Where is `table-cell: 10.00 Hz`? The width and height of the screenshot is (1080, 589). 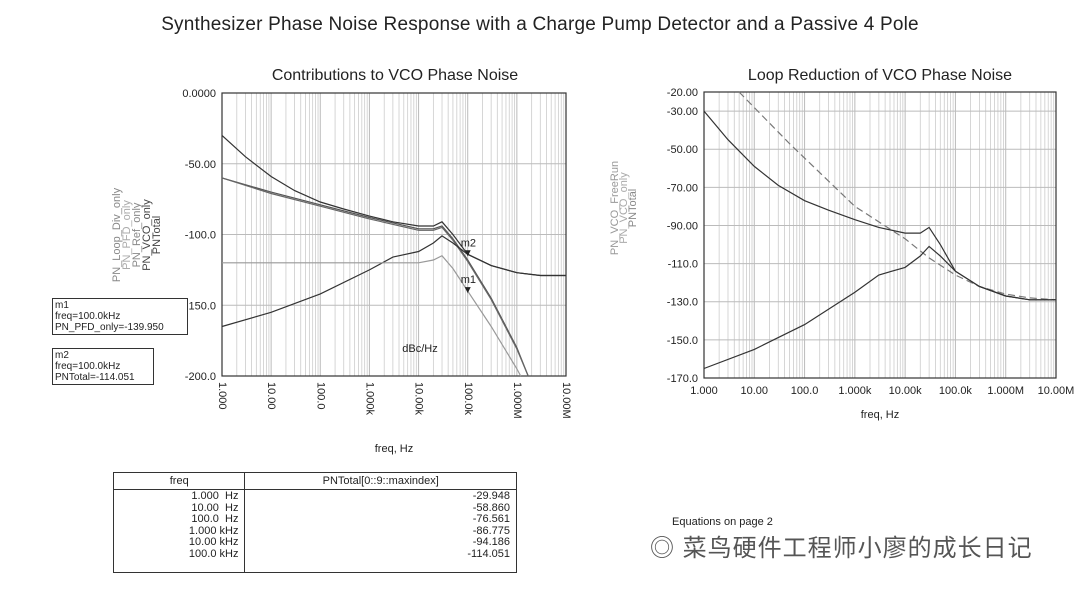
table-cell: 10.00 Hz is located at coordinates (215, 507).